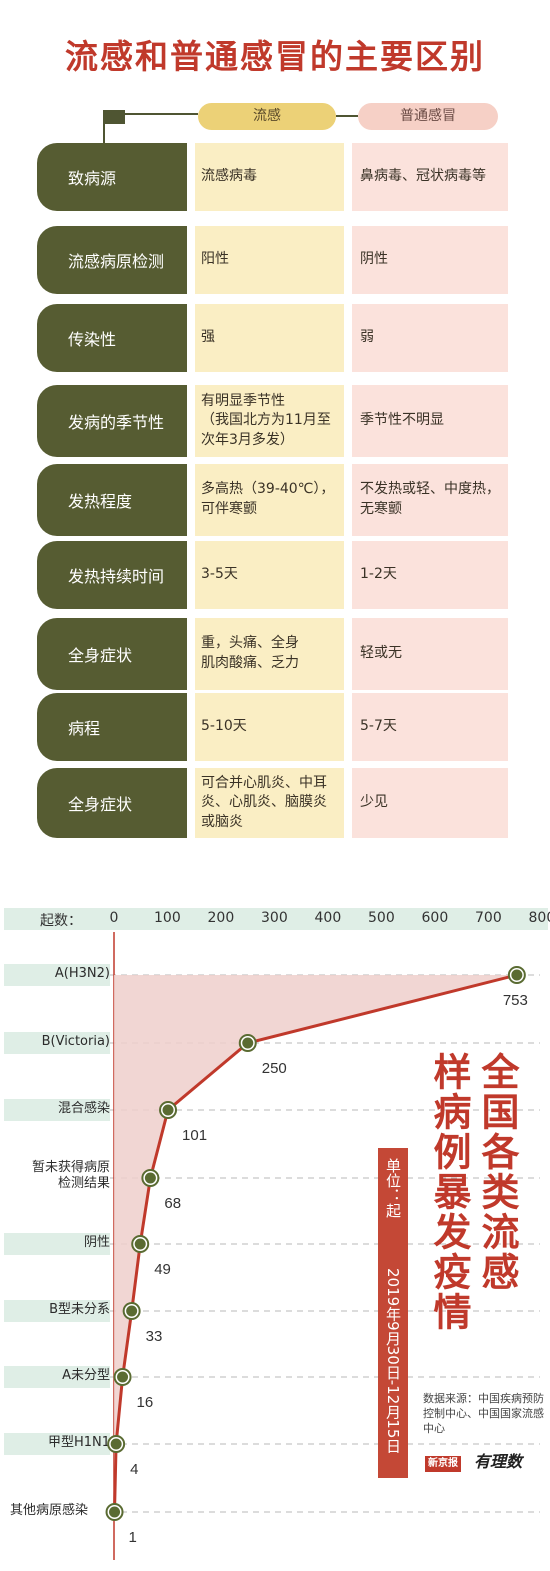  I want to click on cell-cold-text: 弱, so click(367, 337).